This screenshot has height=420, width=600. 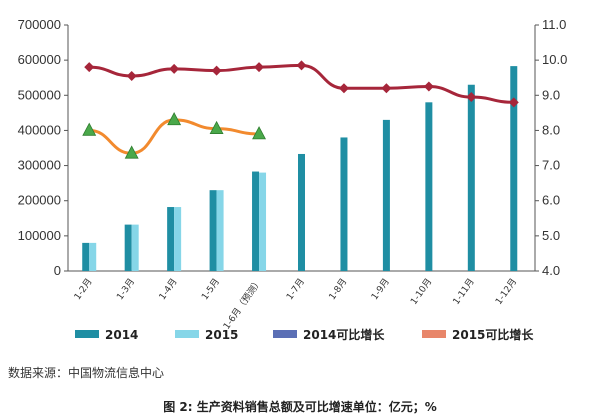 I want to click on x-tick-label: 1-9月, so click(x=380, y=289).